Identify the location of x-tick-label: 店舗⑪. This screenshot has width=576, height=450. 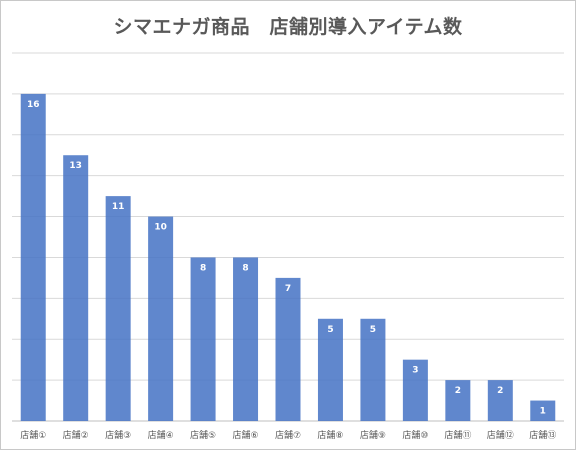
(457, 435).